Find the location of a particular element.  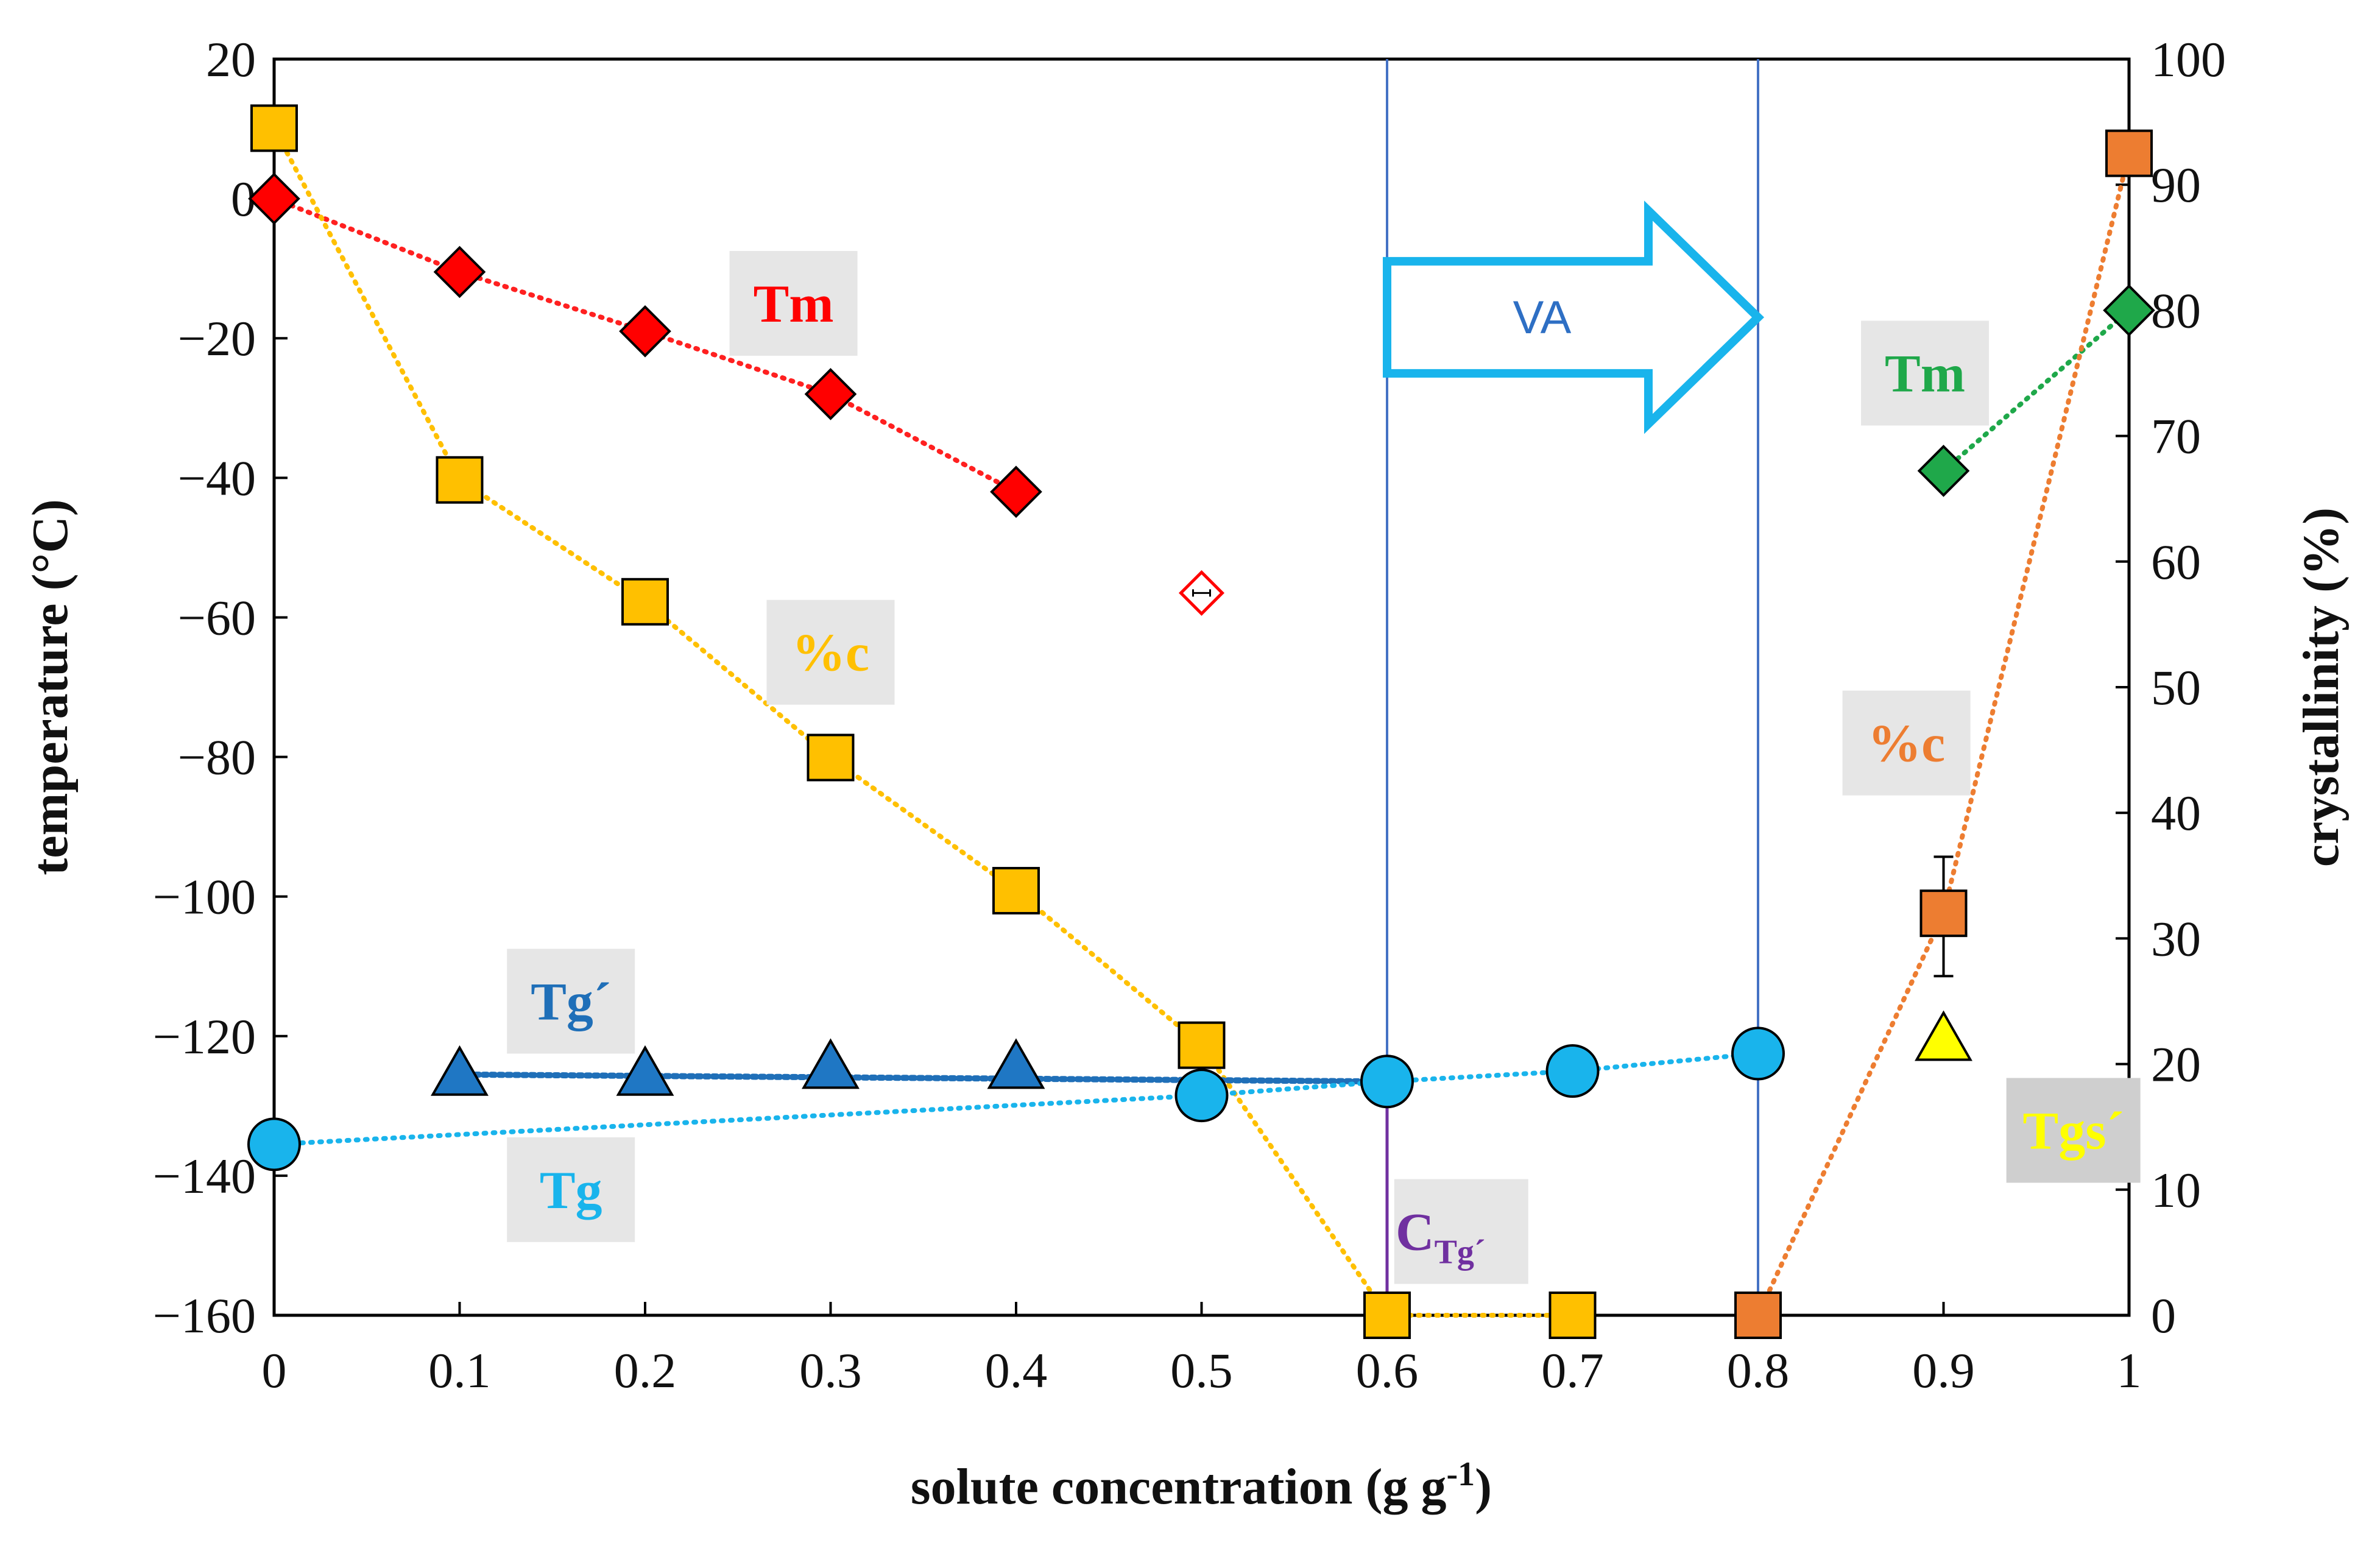

y-axis-right-title: crystallinity (%) is located at coordinates (2321, 687).